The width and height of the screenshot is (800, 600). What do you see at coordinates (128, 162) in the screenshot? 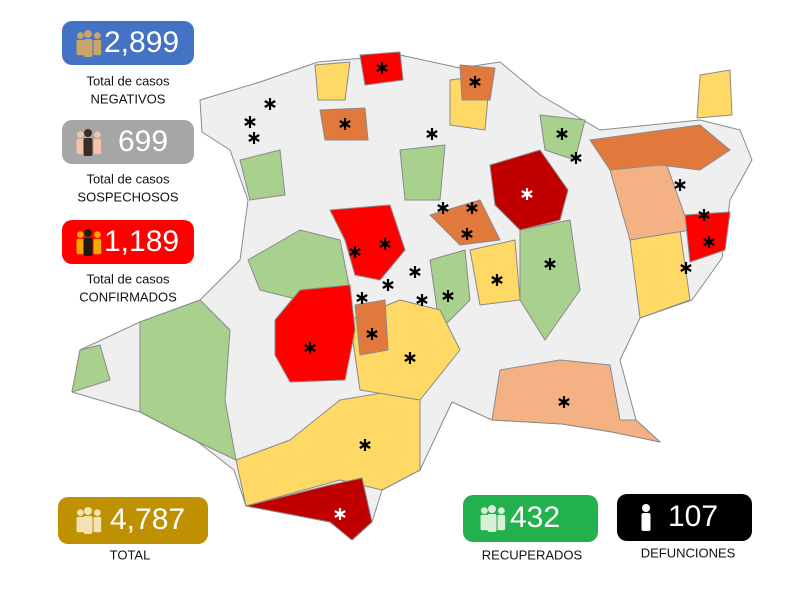
I see `stat-sospechosos: 699 Total de casos SOSPECHOSOS` at bounding box center [128, 162].